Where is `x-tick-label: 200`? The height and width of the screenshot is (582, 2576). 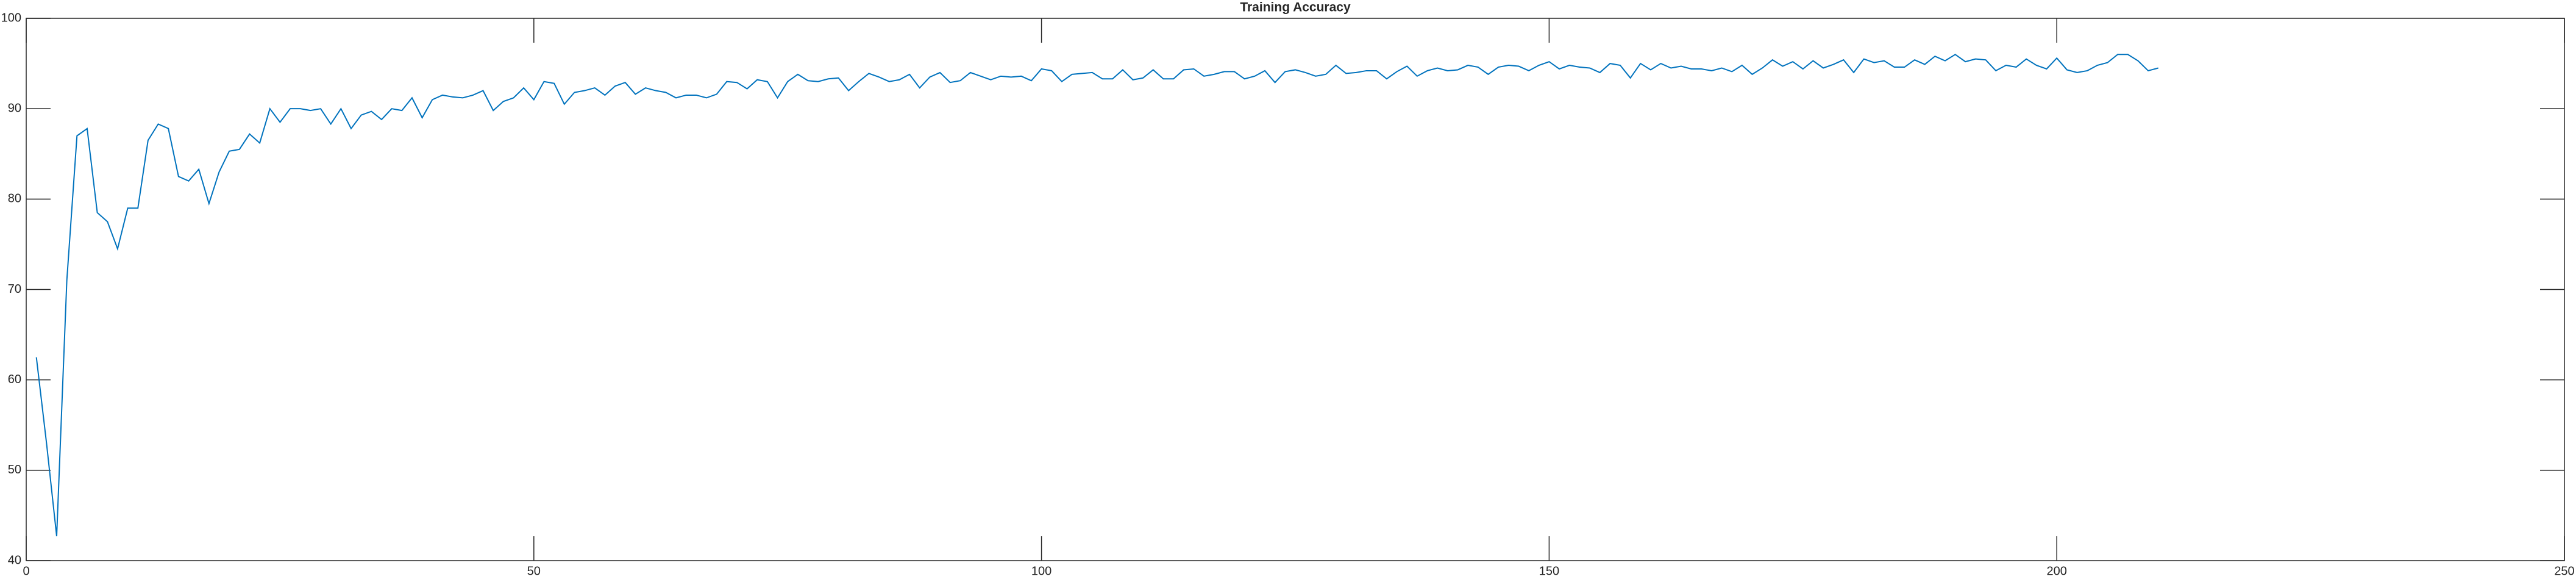 x-tick-label: 200 is located at coordinates (2057, 571).